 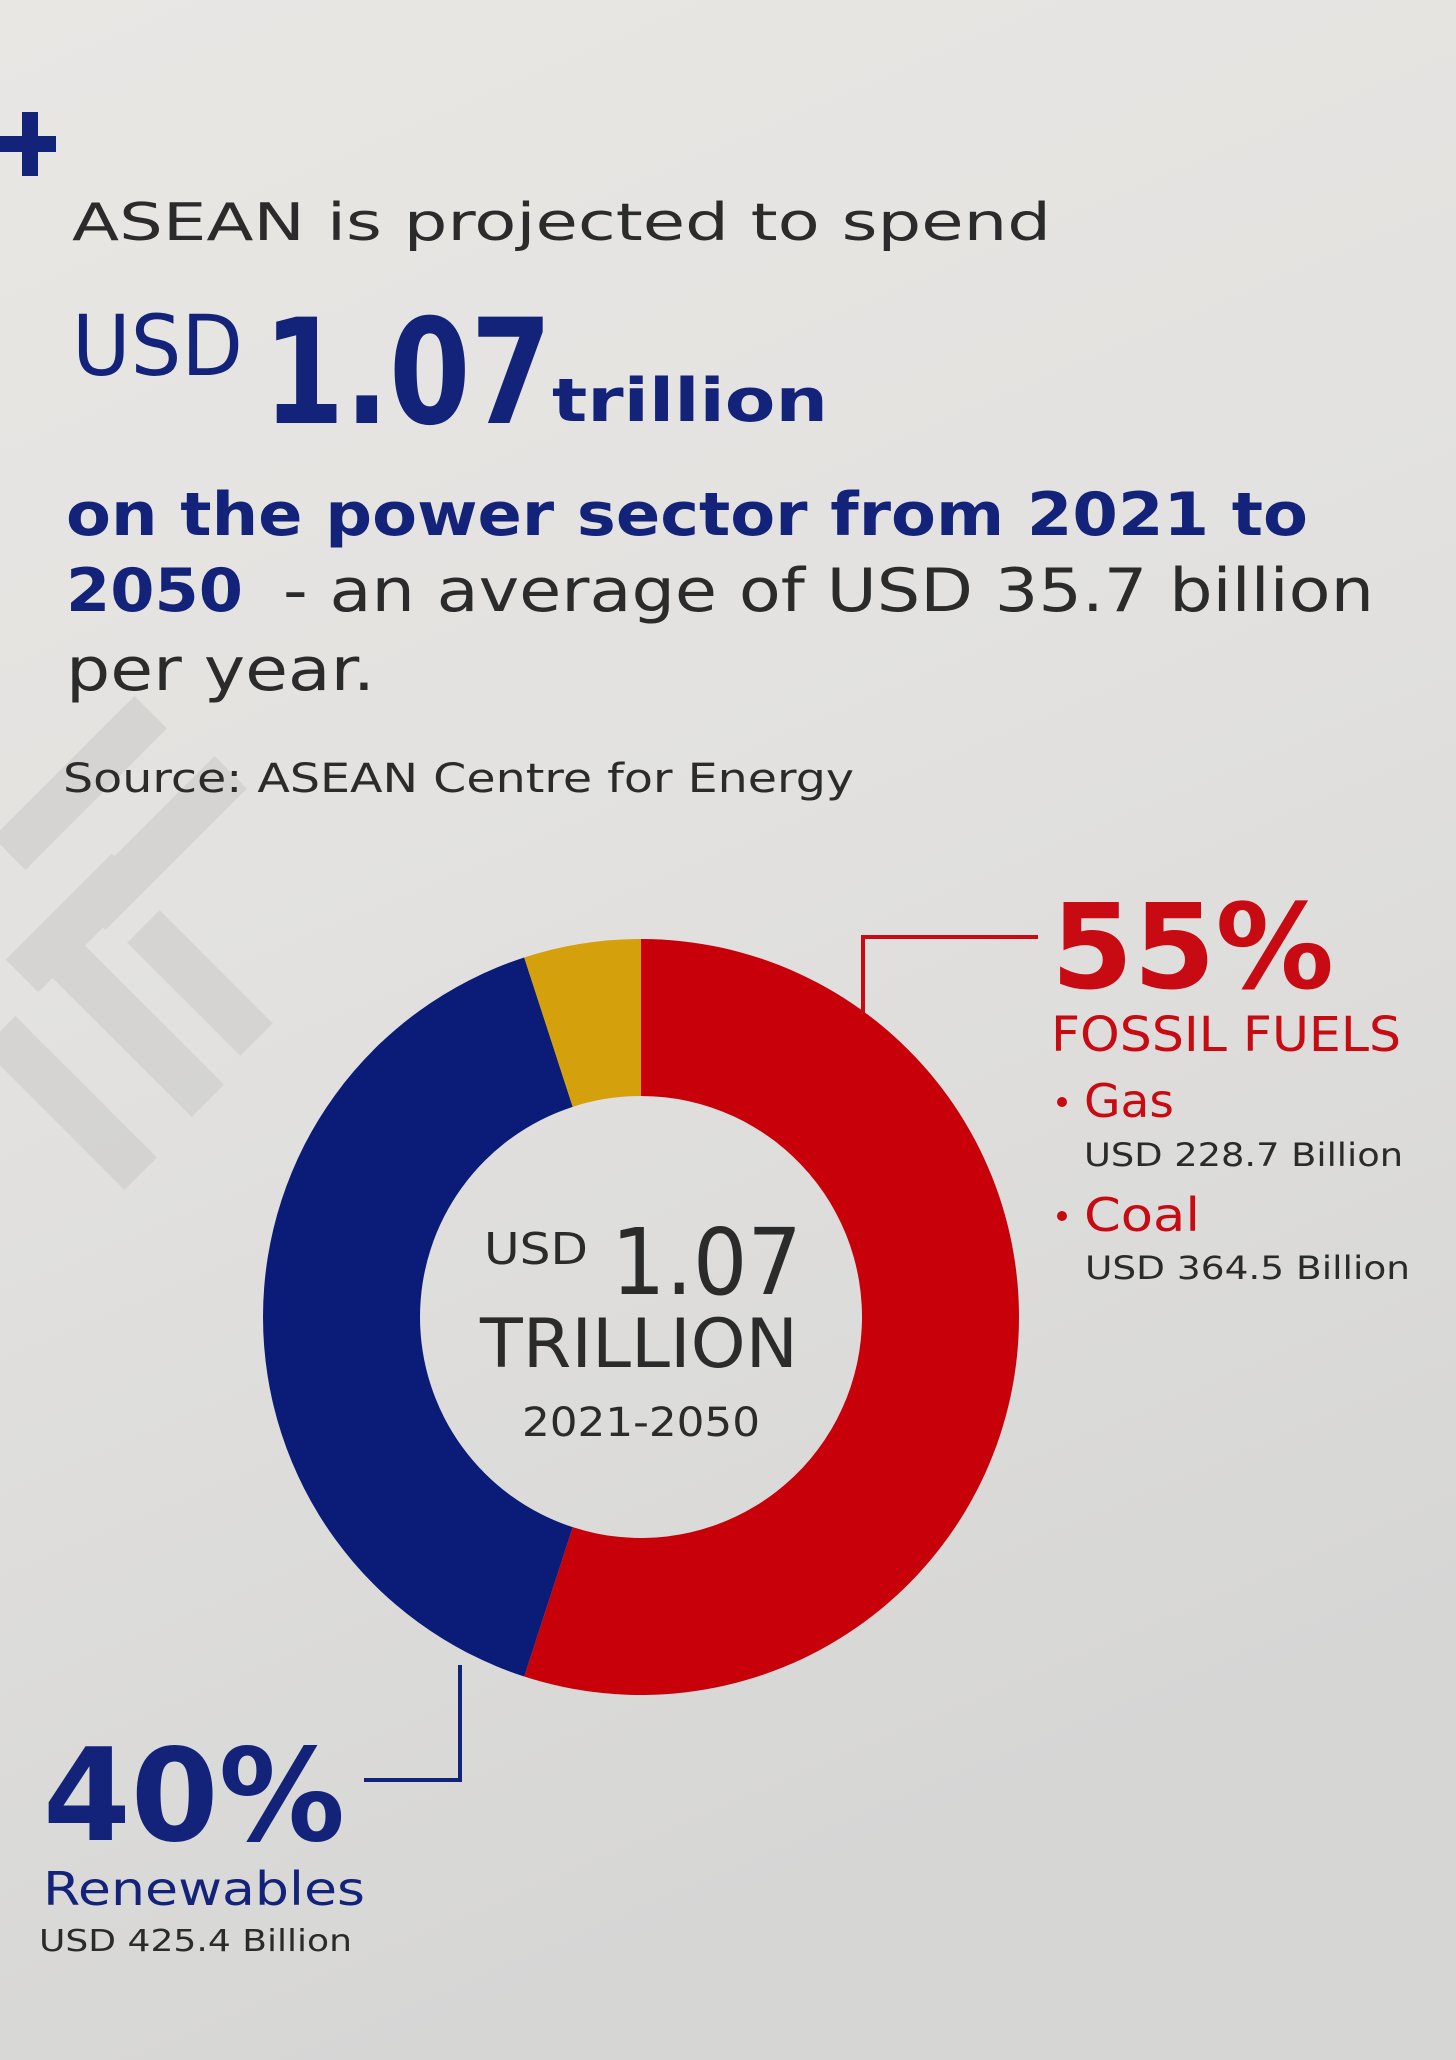 I want to click on sub-amount: USD 425.4 Billion, so click(x=195, y=1941).